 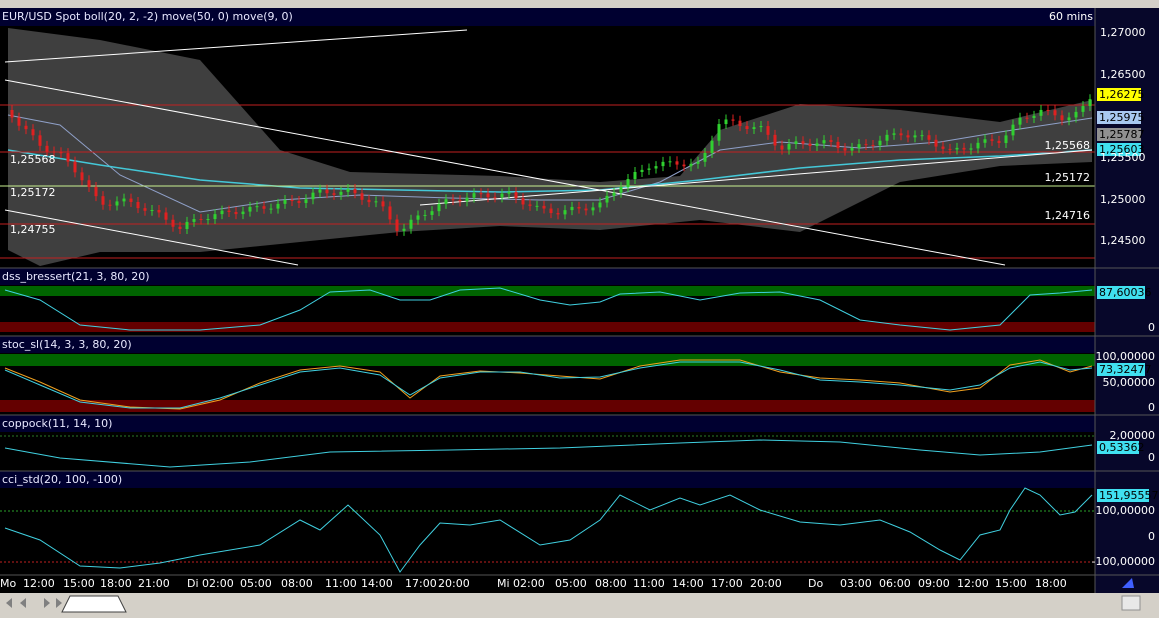 I want to click on sheet-tab-label: Blatt1, so click(x=94, y=603).